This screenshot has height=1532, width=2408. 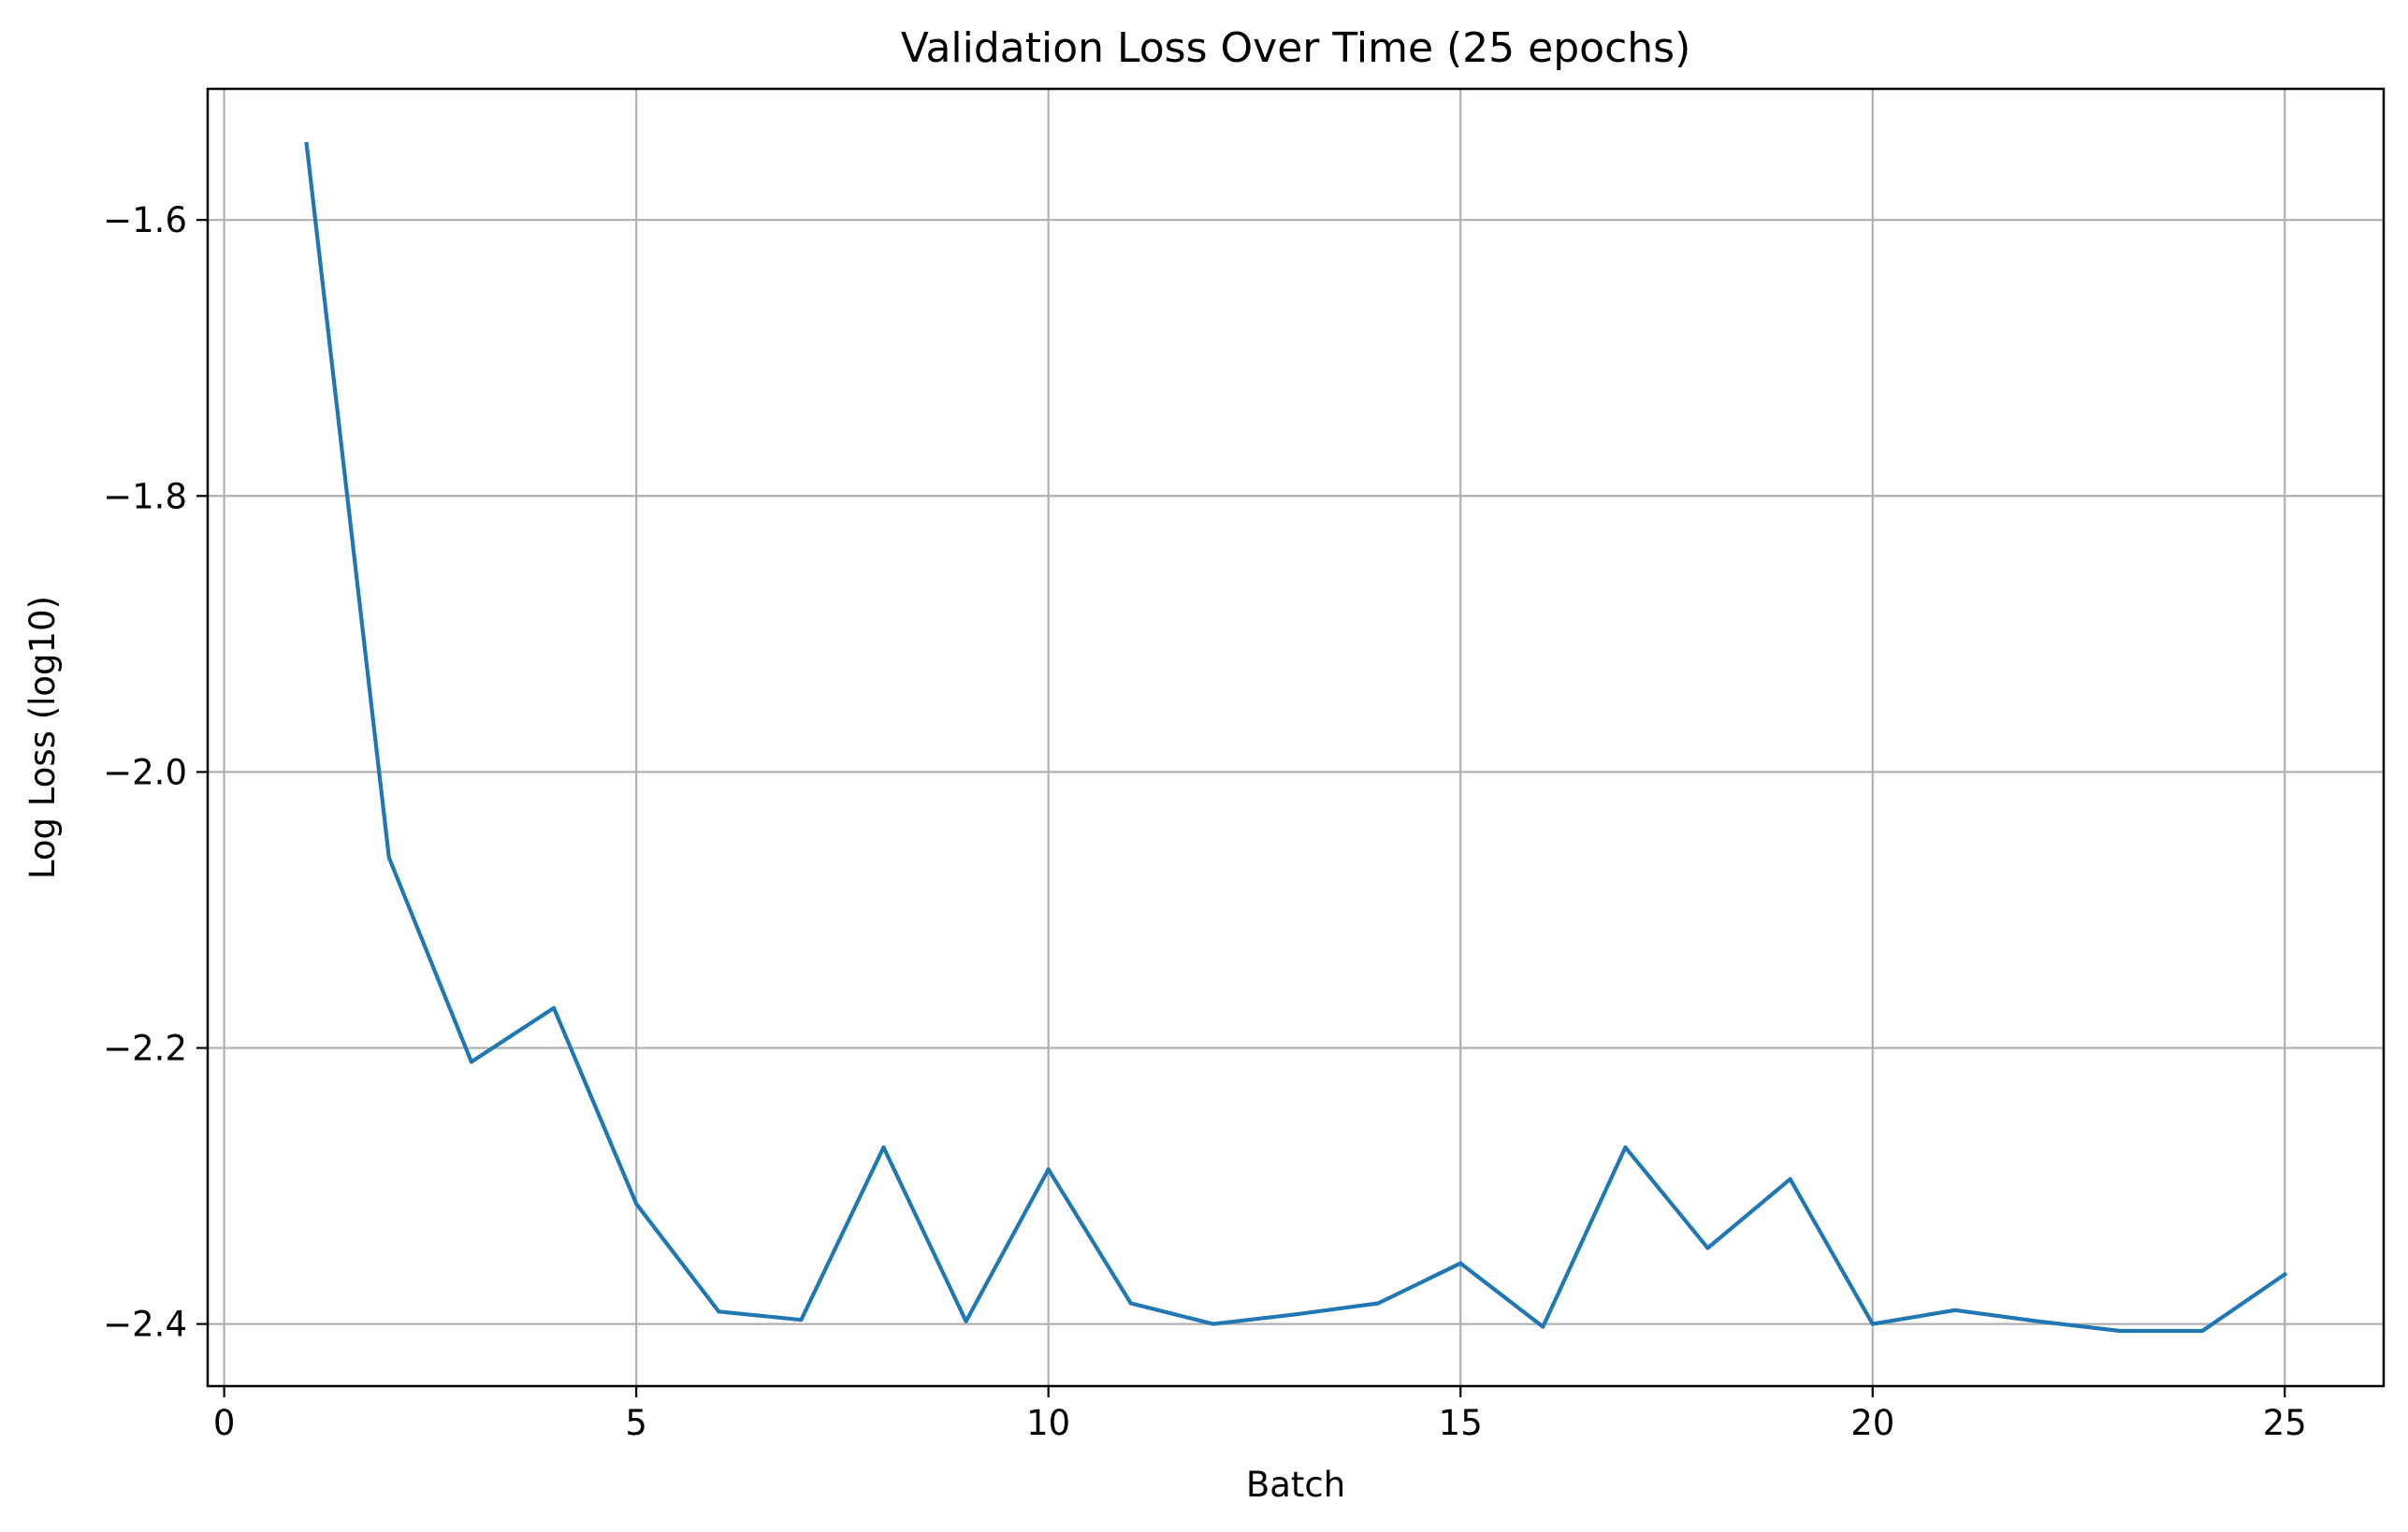 What do you see at coordinates (145, 1048) in the screenshot?
I see `y-tick-label: −2.2` at bounding box center [145, 1048].